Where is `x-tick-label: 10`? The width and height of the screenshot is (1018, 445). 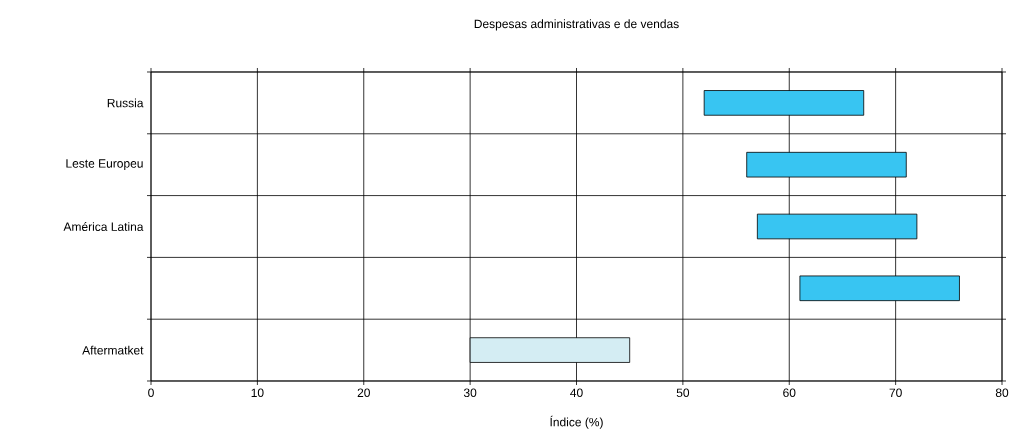
x-tick-label: 10 is located at coordinates (257, 393).